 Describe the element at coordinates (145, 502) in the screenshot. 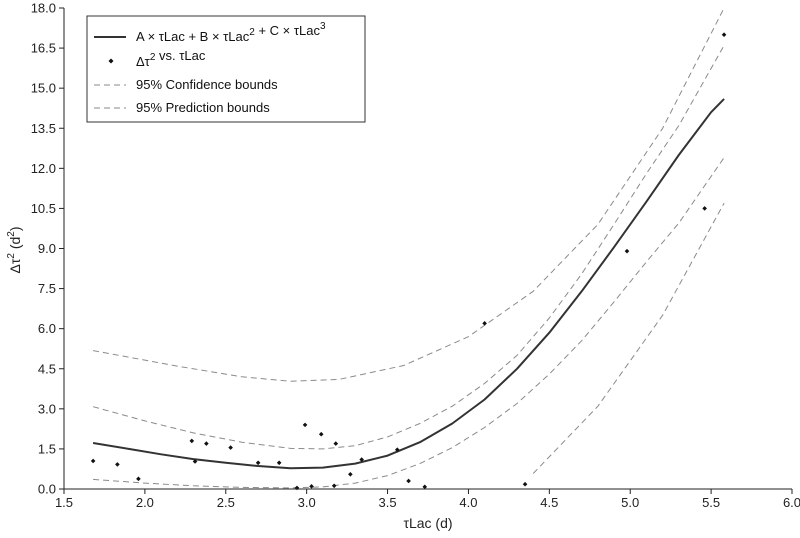

I see `x-tick-label: 2.0` at that location.